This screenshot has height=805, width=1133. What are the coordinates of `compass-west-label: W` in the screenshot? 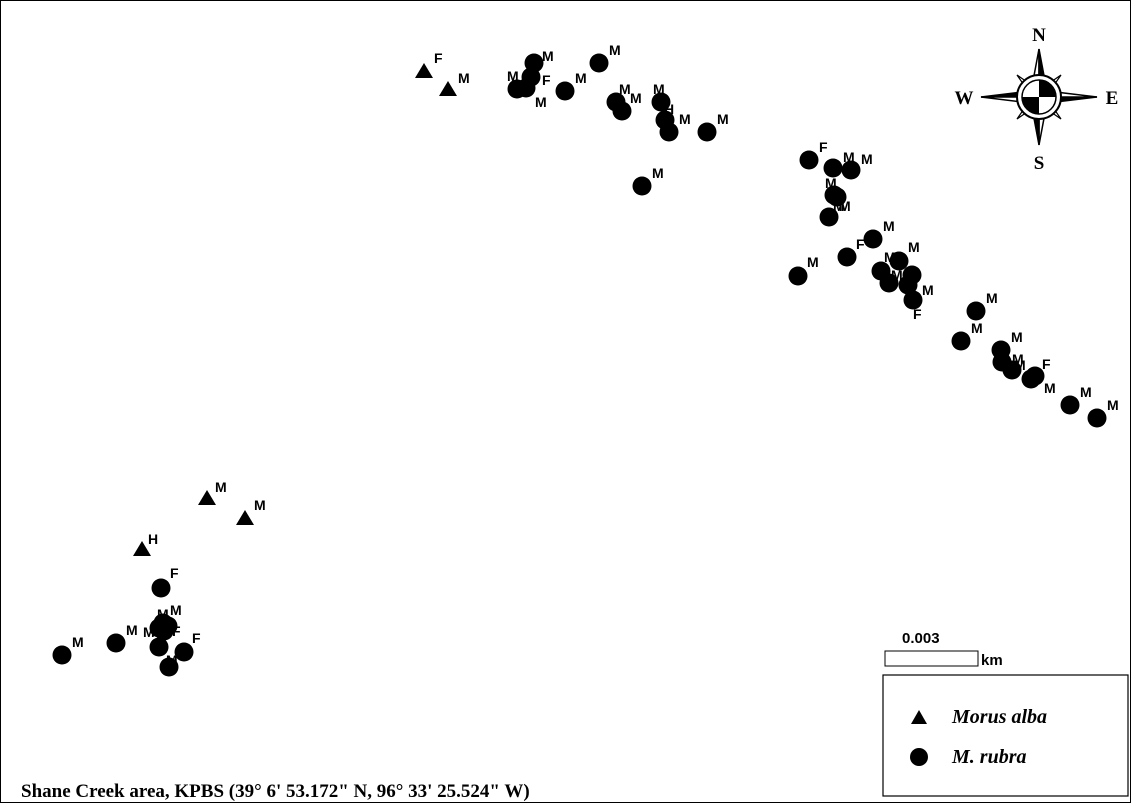 It's located at (964, 98).